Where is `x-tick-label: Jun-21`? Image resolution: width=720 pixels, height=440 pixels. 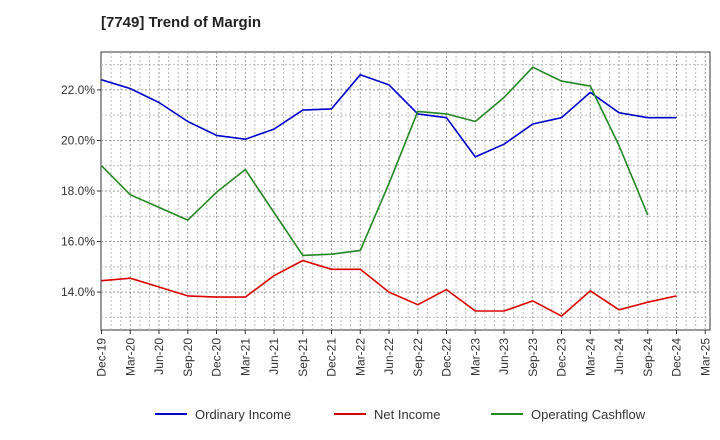 x-tick-label: Jun-21 is located at coordinates (274, 356).